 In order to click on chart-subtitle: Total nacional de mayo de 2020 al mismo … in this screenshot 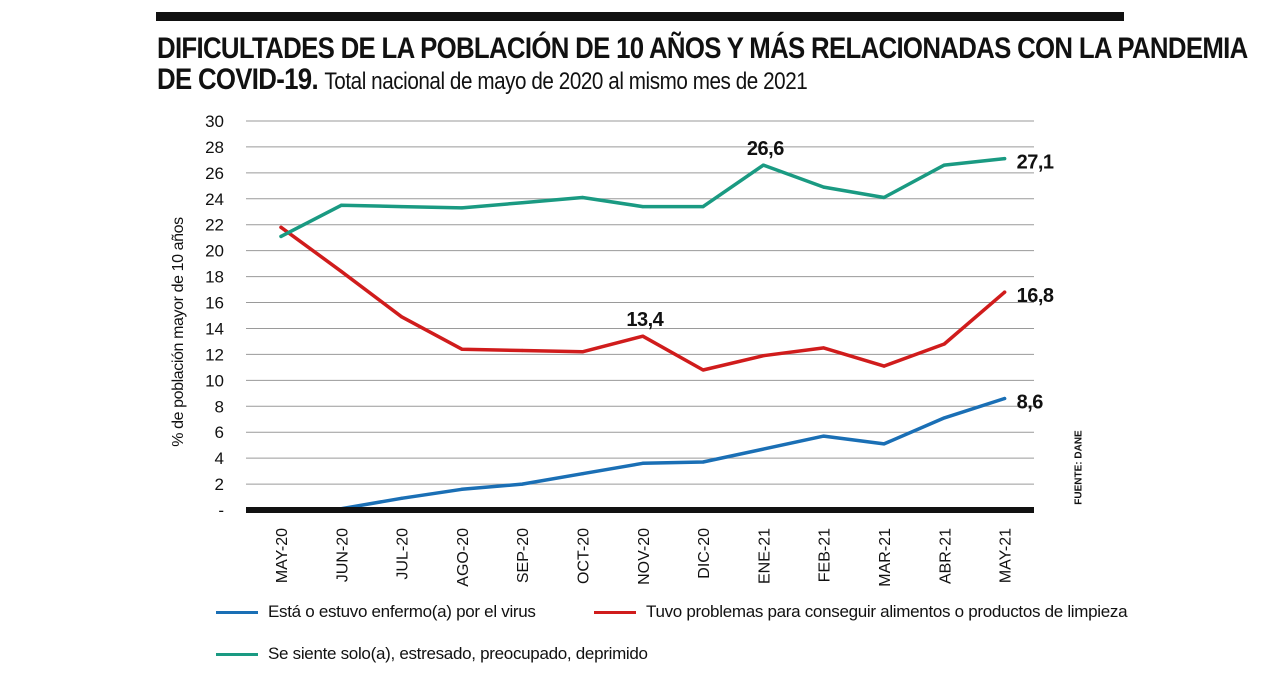, I will do `click(566, 81)`.